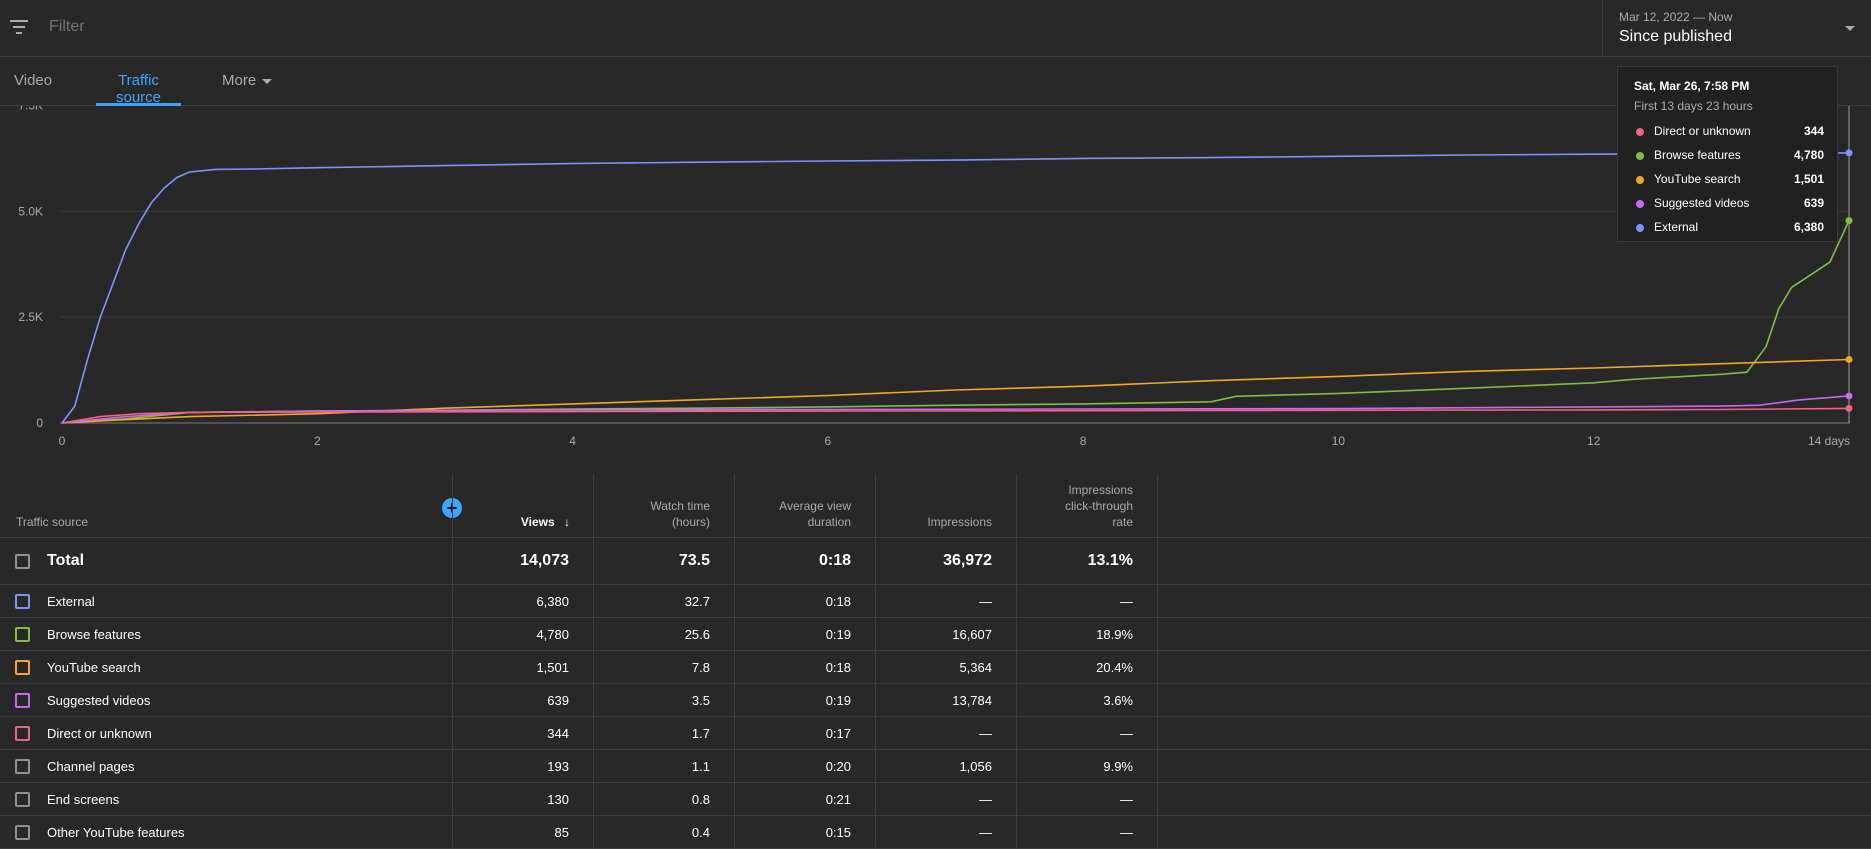 The height and width of the screenshot is (849, 1871). I want to click on tooltip-row-name: Browse features, so click(1697, 155).